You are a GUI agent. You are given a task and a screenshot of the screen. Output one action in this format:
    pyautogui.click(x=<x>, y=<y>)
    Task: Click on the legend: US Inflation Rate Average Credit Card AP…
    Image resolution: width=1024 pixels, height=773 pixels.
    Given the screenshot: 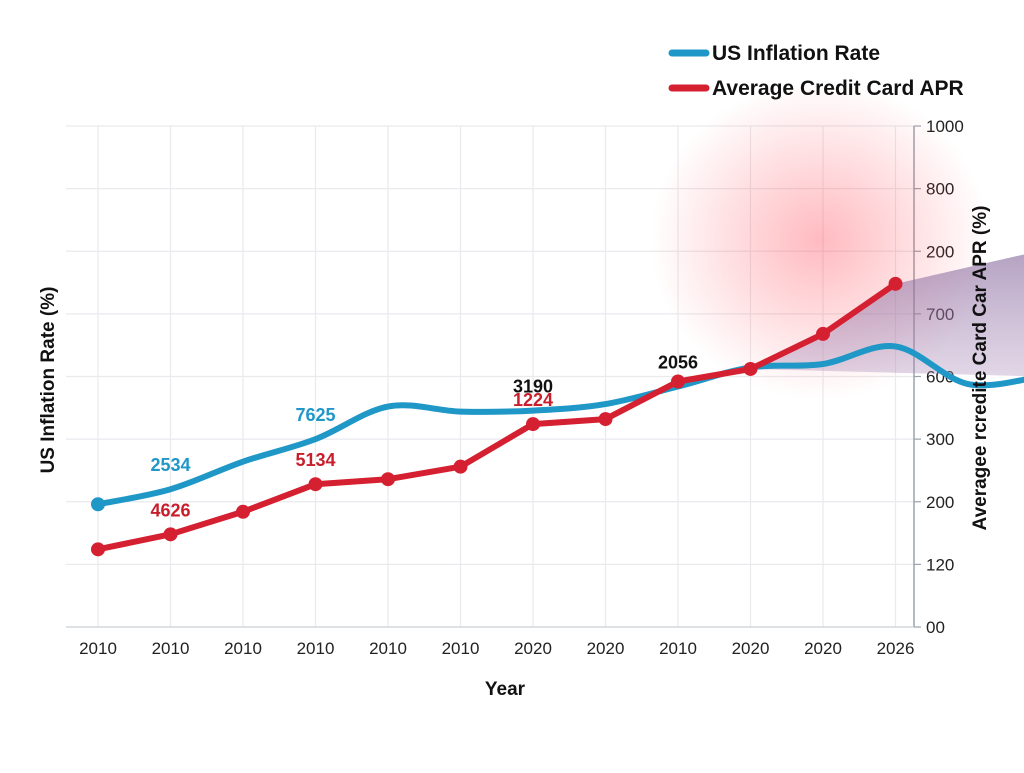 What is the action you would take?
    pyautogui.click(x=818, y=71)
    